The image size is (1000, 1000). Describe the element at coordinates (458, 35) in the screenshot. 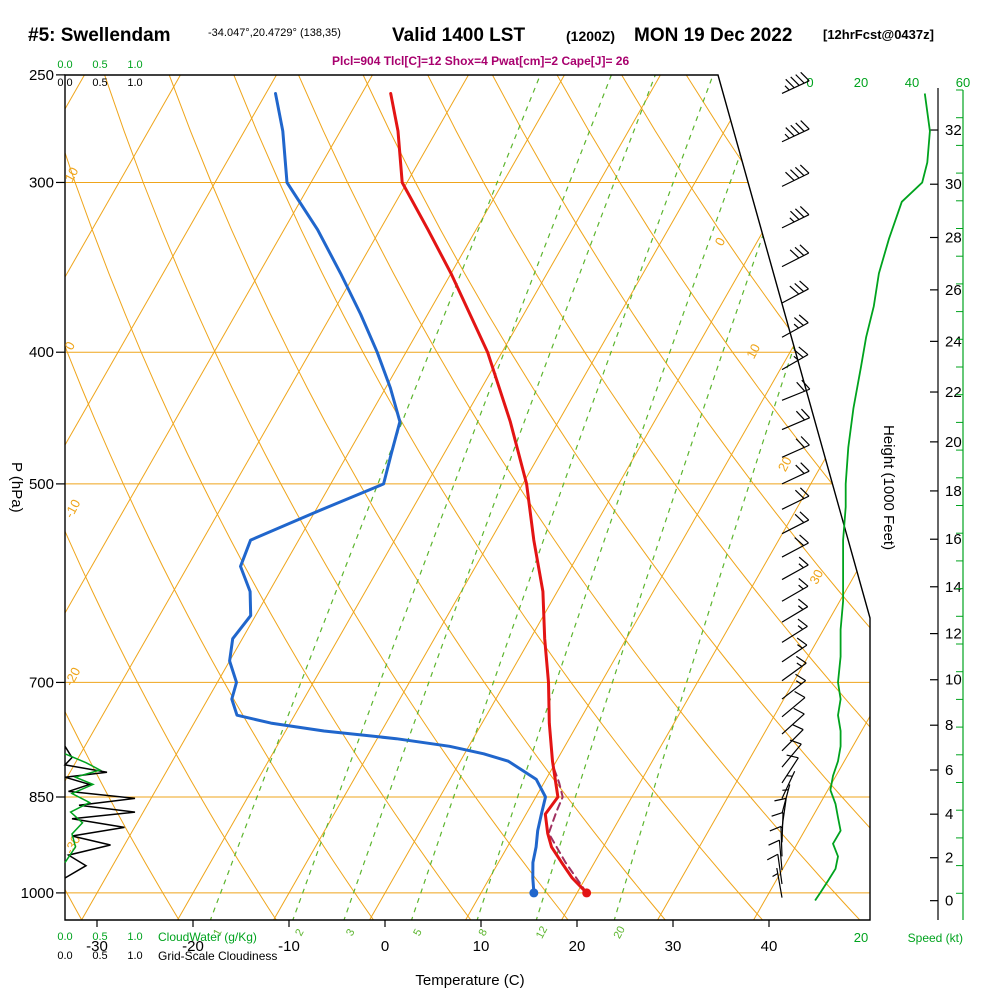

I see `valid-time: Valid 1400 LST` at that location.